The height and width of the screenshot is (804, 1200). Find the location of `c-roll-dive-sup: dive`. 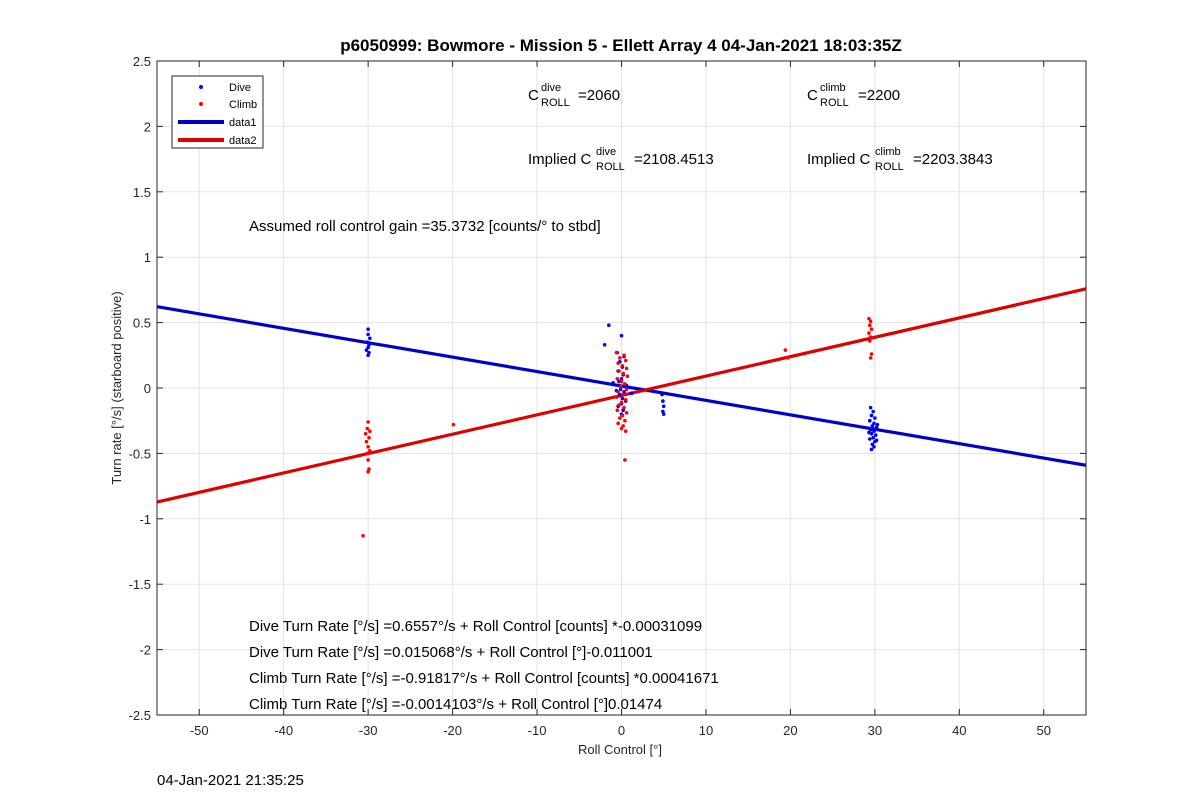

c-roll-dive-sup: dive is located at coordinates (551, 88).